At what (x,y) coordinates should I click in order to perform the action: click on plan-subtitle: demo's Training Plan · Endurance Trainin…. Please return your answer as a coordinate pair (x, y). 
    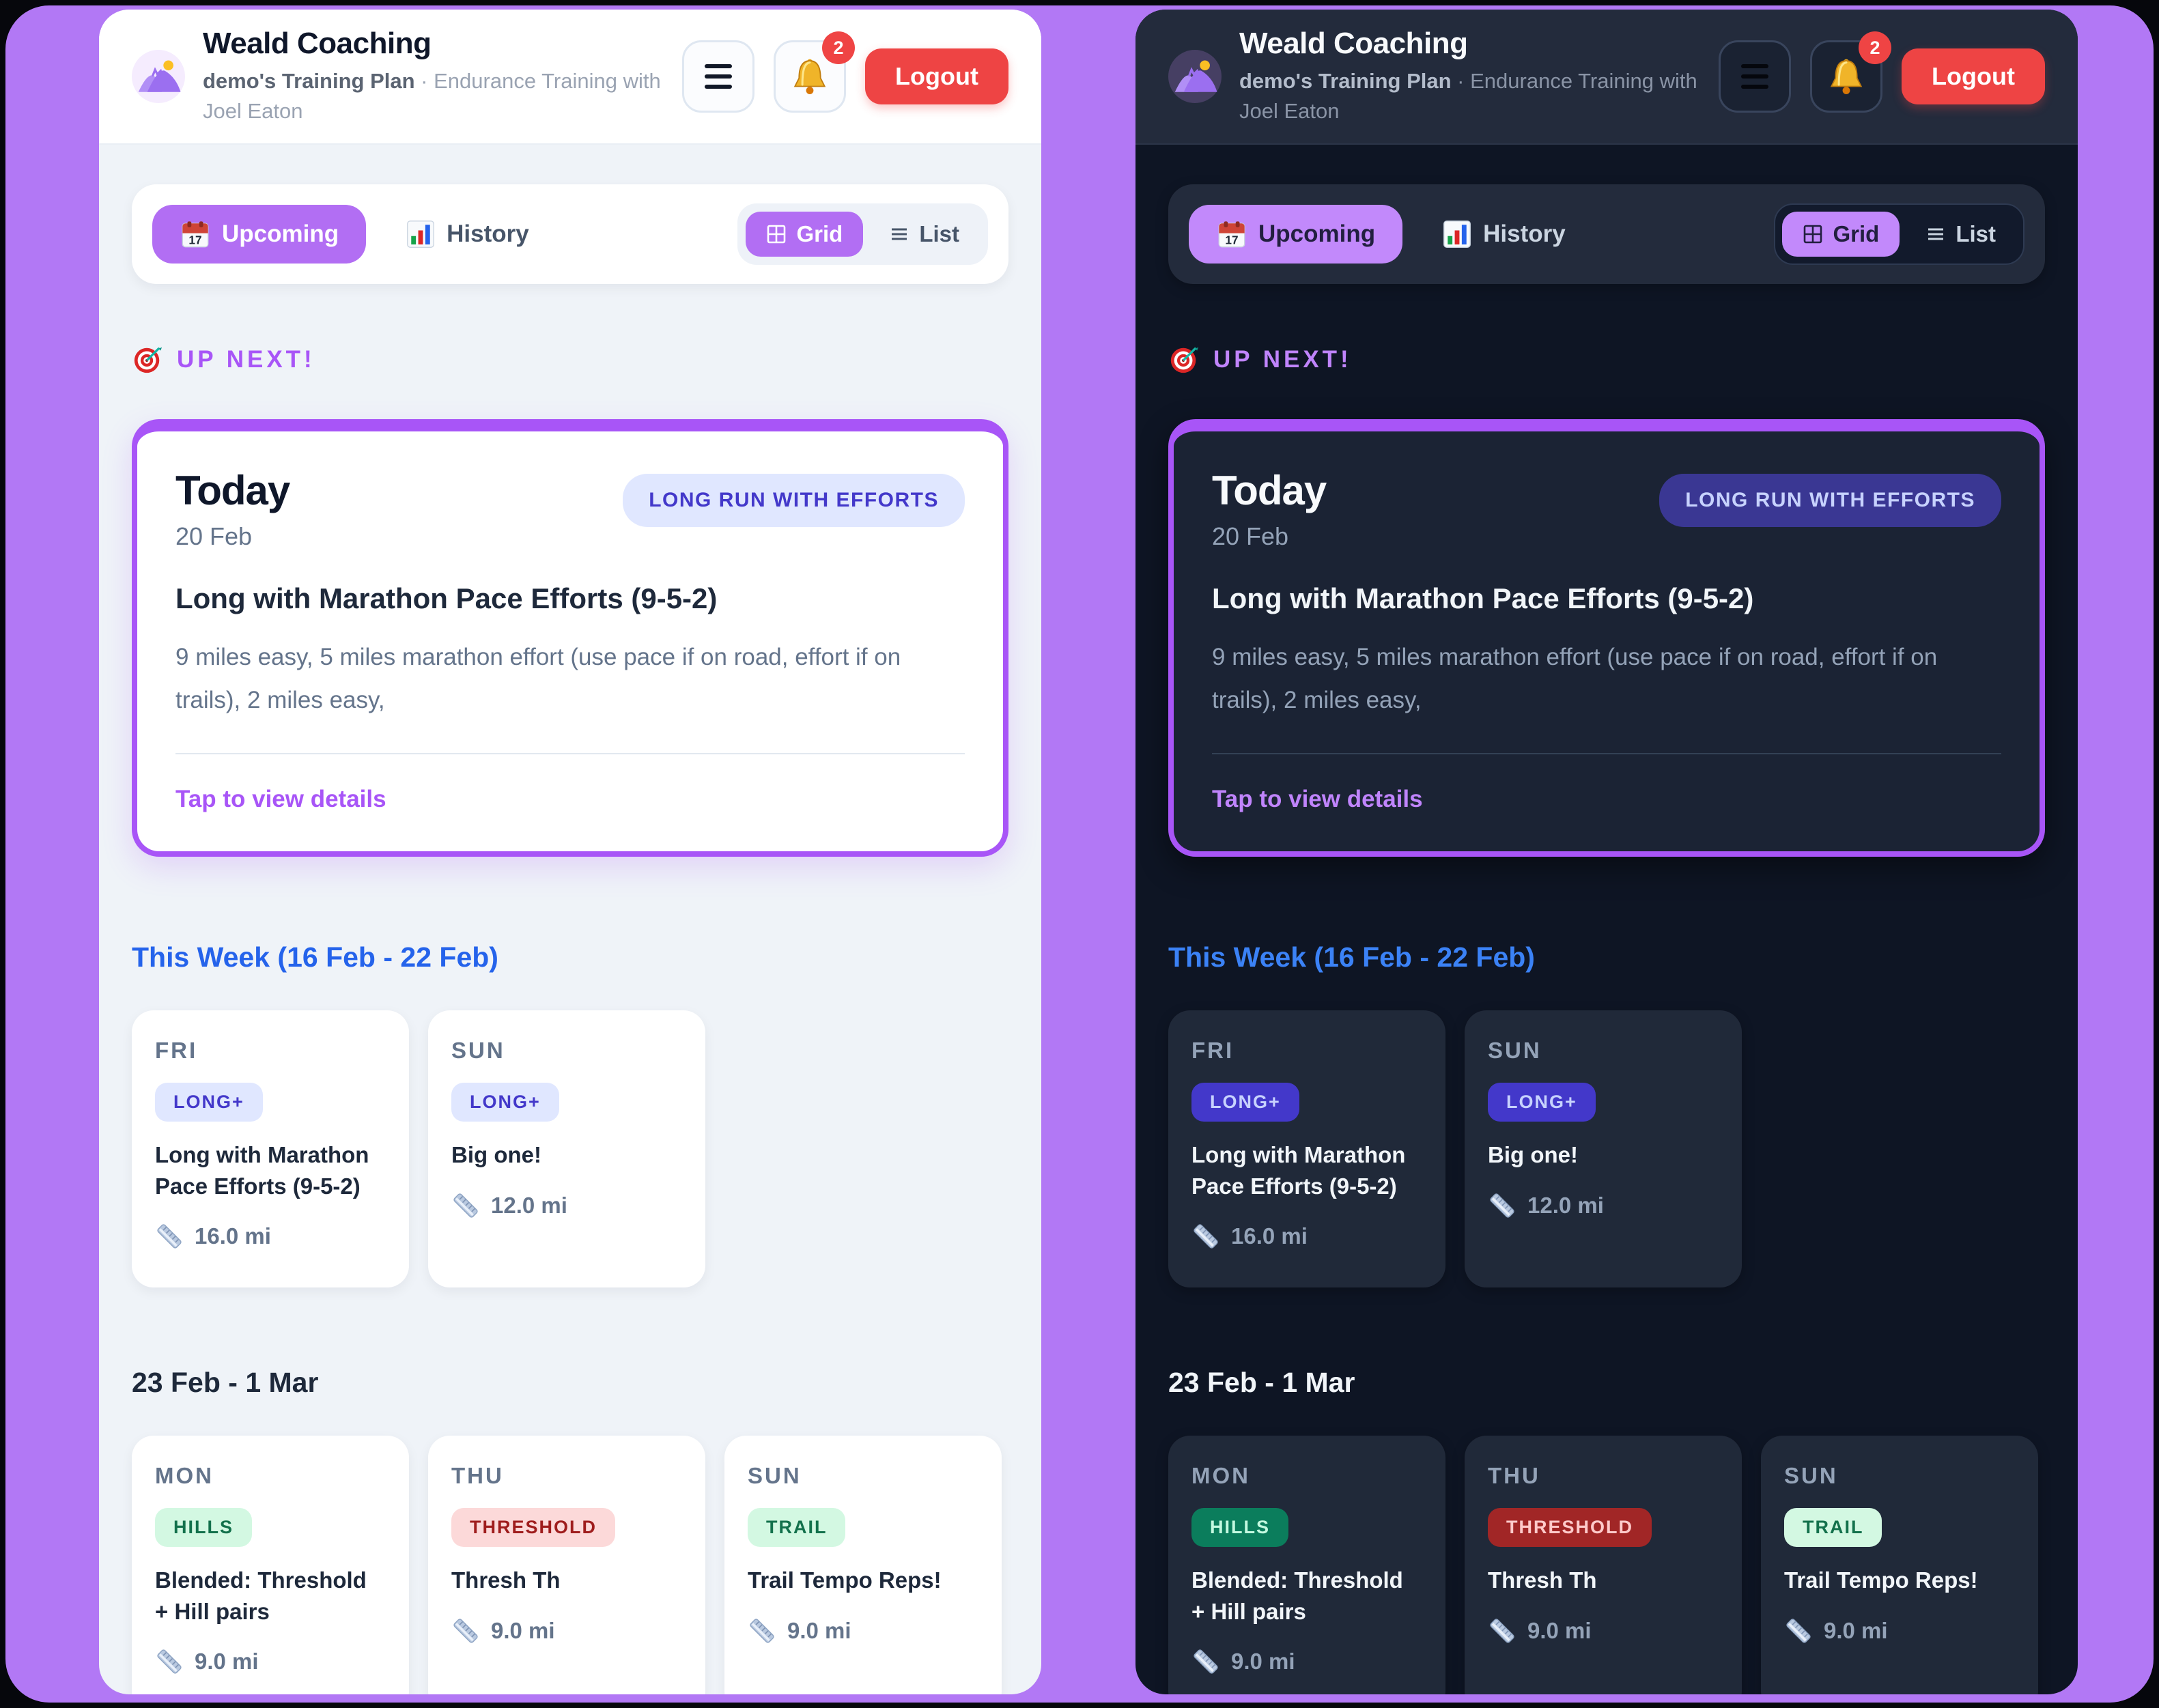
    Looking at the image, I should click on (1470, 96).